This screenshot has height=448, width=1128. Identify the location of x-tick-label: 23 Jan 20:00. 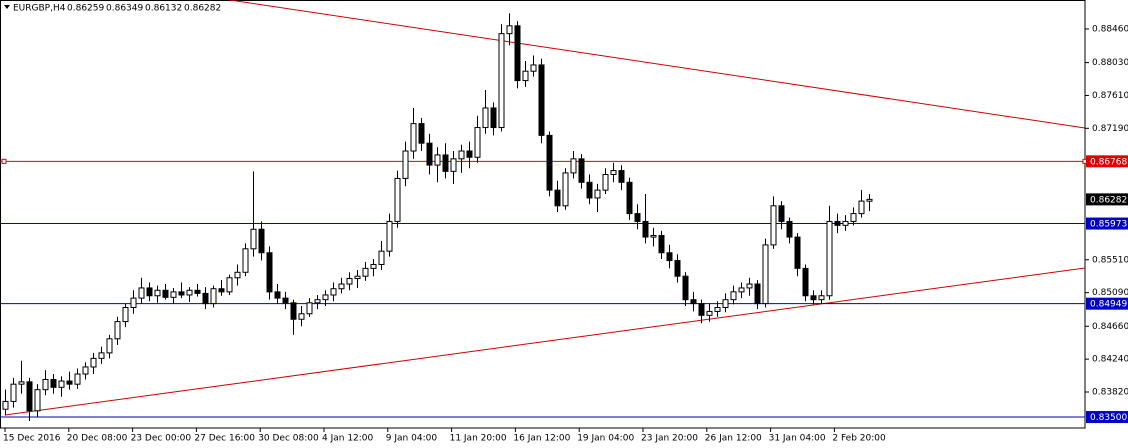
(669, 439).